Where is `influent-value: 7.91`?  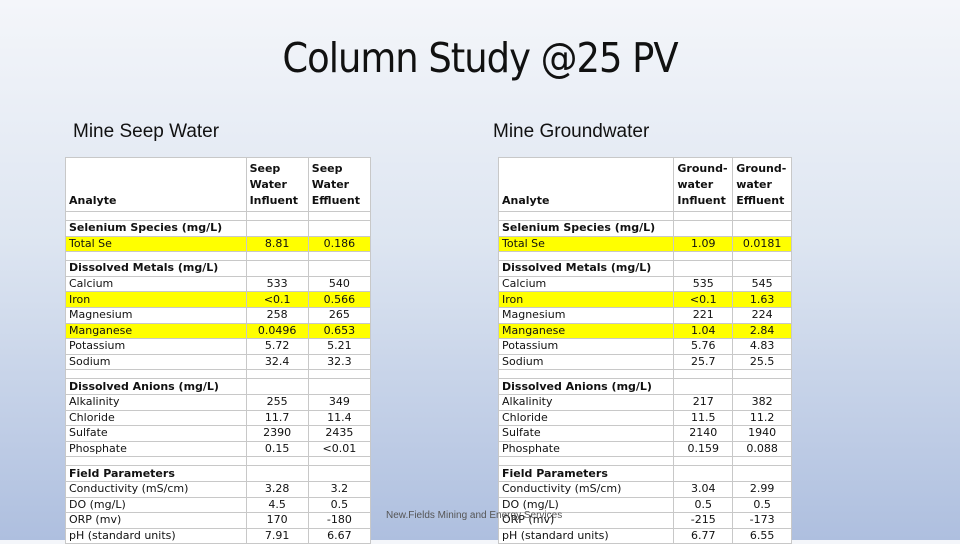 influent-value: 7.91 is located at coordinates (277, 535).